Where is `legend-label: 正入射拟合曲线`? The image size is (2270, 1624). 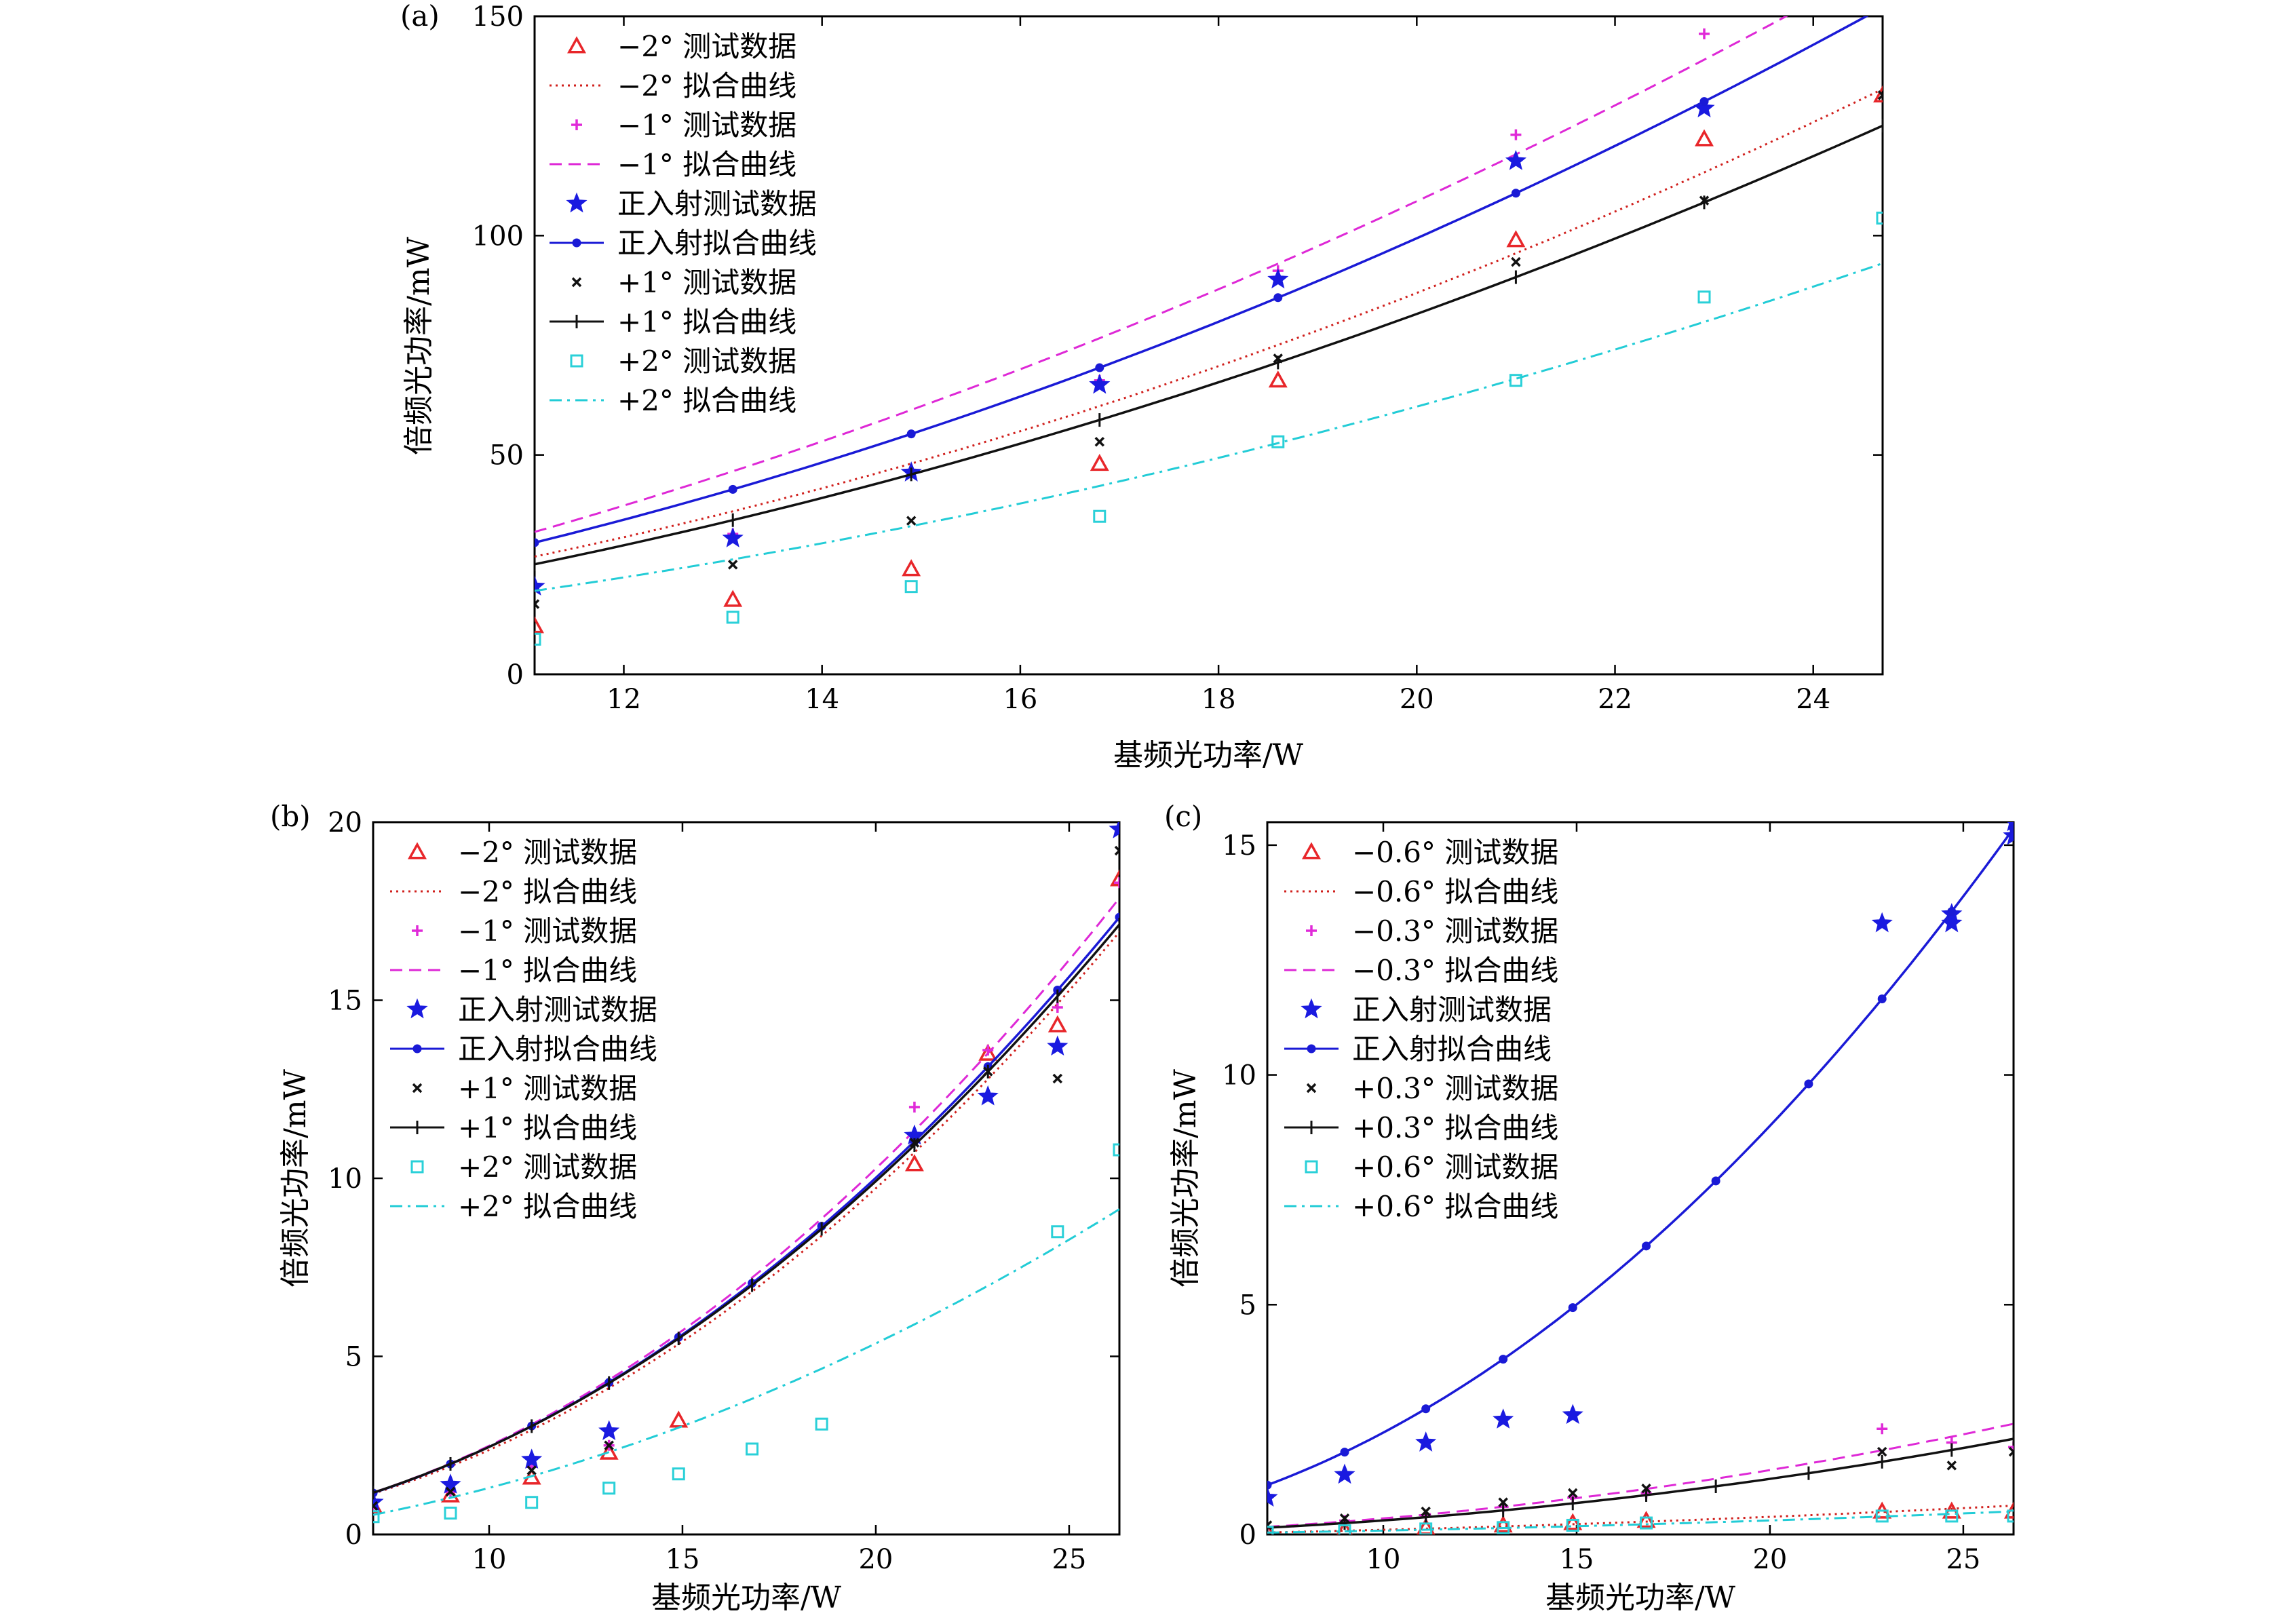
legend-label: 正入射拟合曲线 is located at coordinates (1452, 1049).